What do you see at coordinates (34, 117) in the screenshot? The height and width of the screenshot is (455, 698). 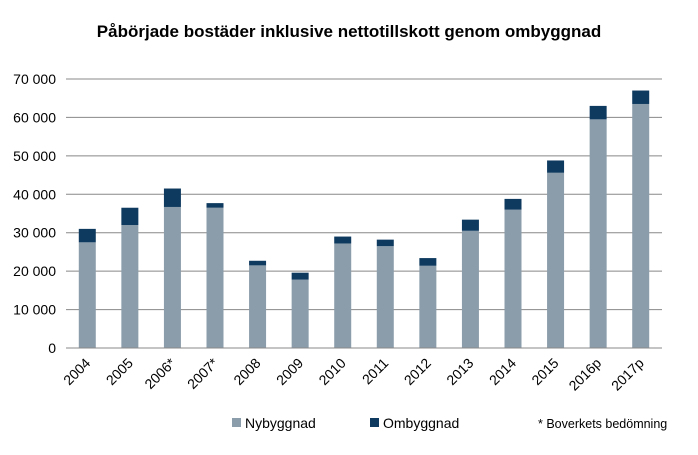 I see `y-tick-label: 60 000` at bounding box center [34, 117].